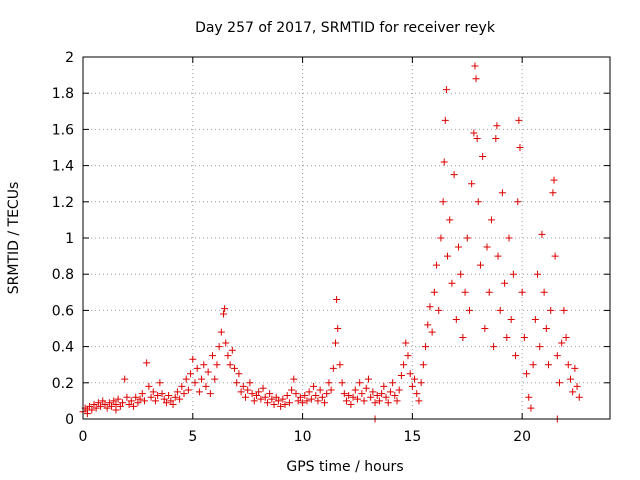 The width and height of the screenshot is (640, 480). I want to click on y-tick-label: 2, so click(69, 58).